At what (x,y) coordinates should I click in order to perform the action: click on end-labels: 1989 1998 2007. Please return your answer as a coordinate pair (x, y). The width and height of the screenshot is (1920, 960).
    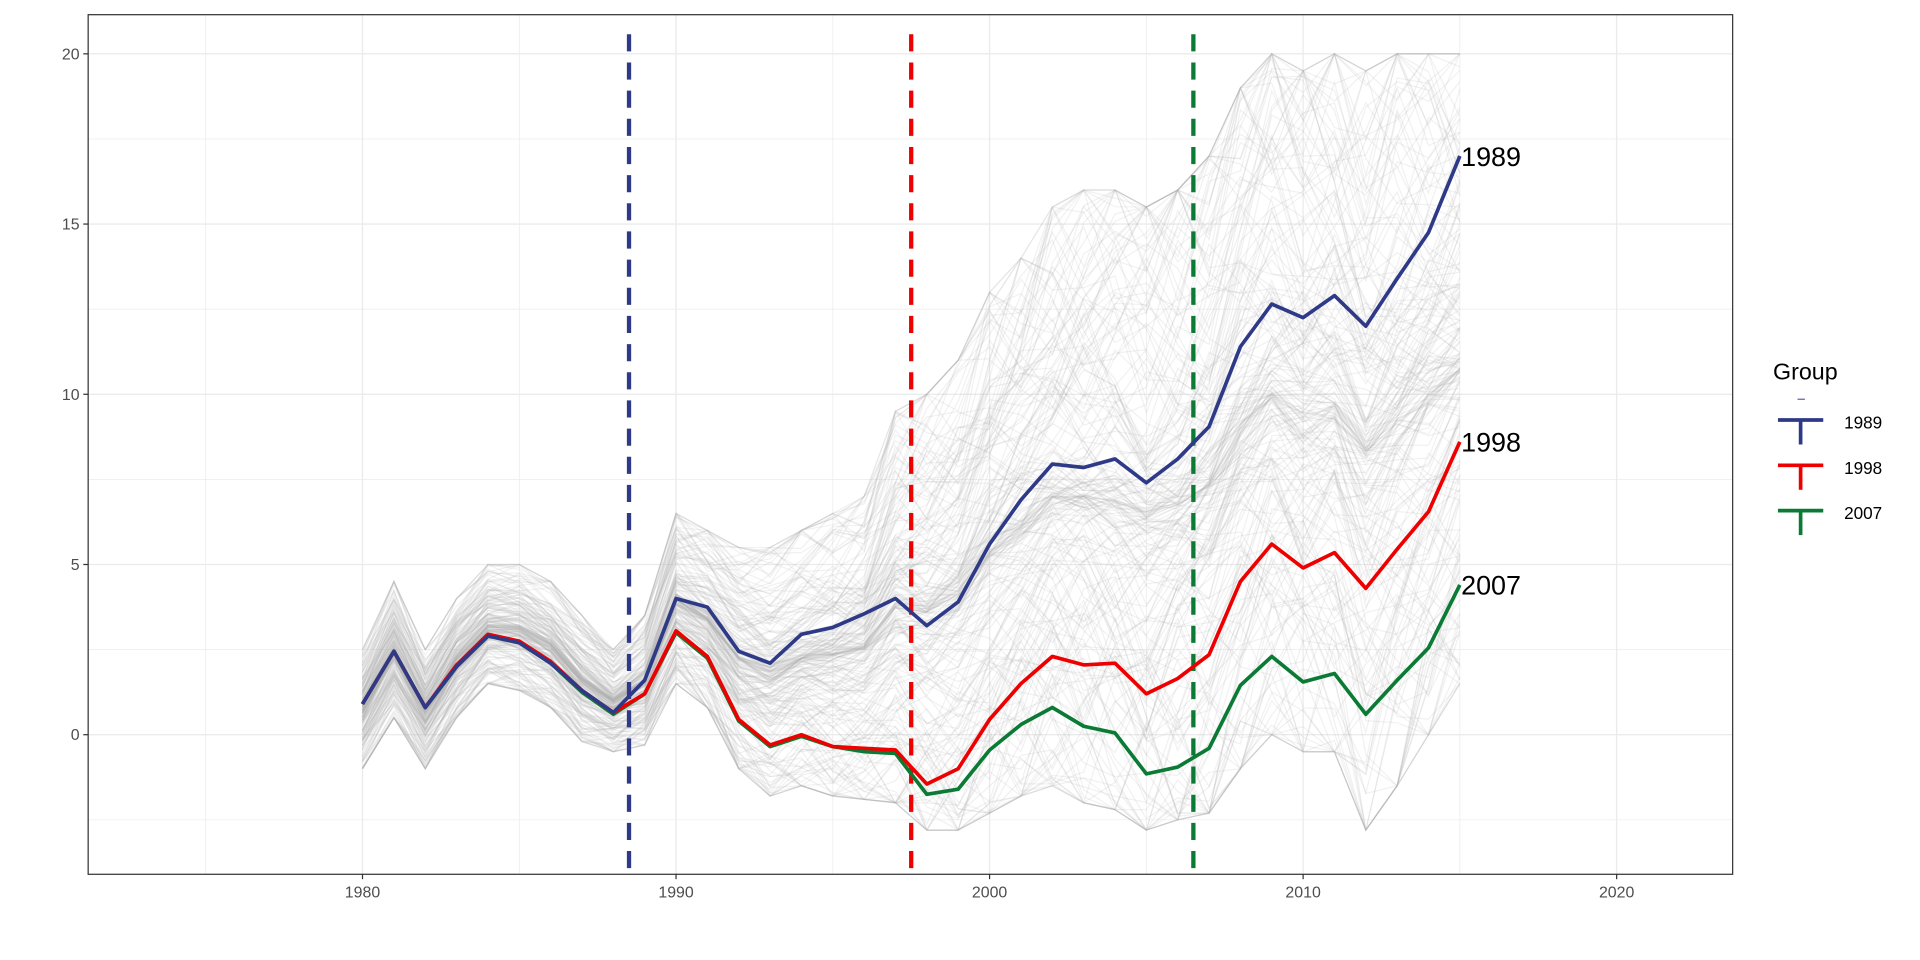
    Looking at the image, I should click on (1491, 371).